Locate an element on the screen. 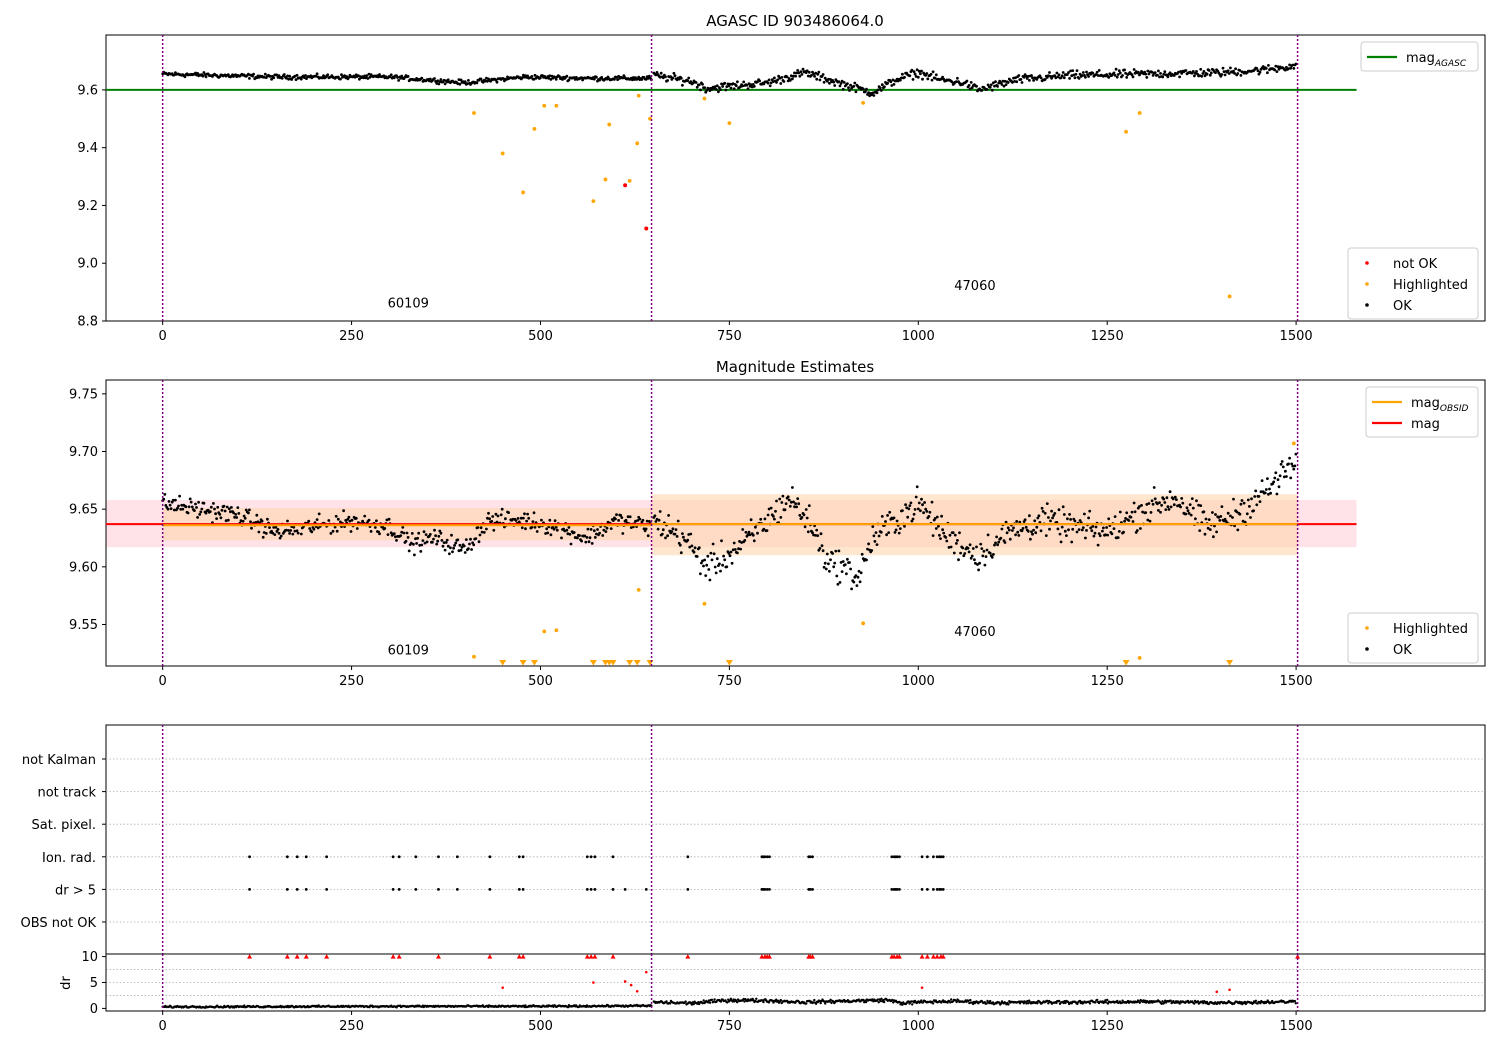 Image resolution: width=1500 pixels, height=1050 pixels. top-ytick-label: 9.2 is located at coordinates (87, 206).